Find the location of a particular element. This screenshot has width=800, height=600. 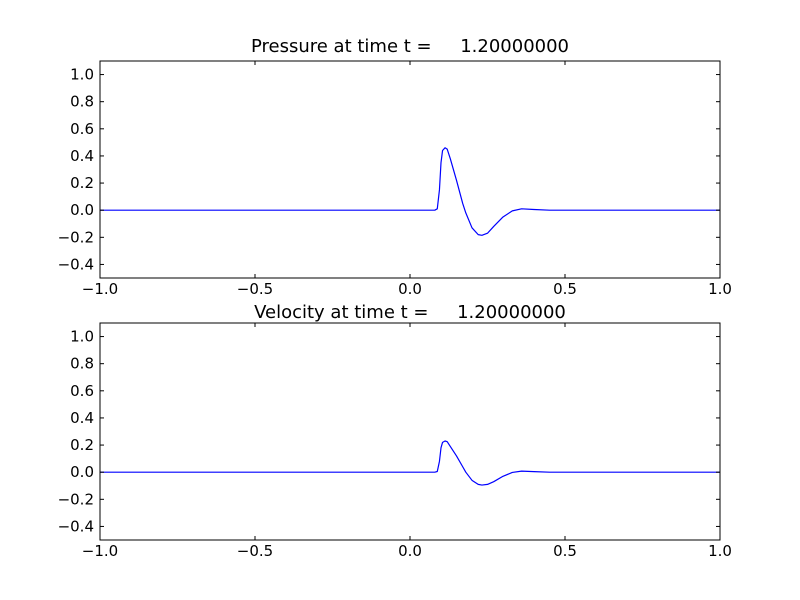

pressure-line is located at coordinates (410, 191).